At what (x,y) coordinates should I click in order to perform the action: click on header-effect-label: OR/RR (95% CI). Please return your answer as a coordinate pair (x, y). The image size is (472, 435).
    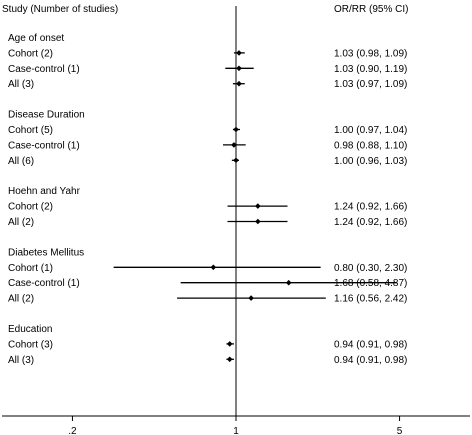
    Looking at the image, I should click on (371, 9).